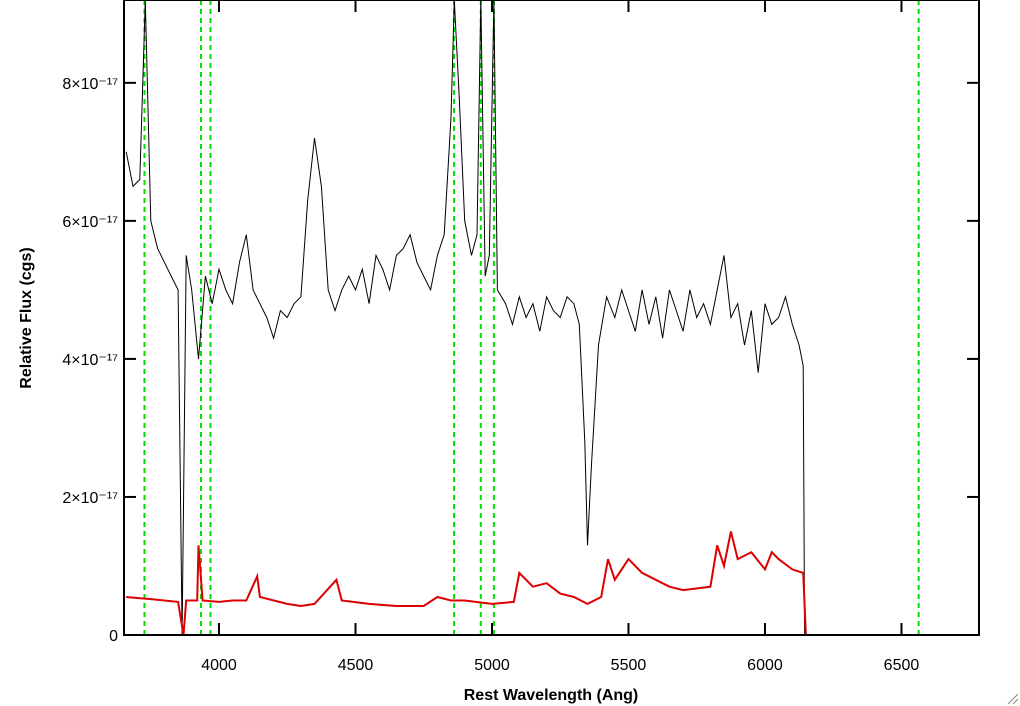 The height and width of the screenshot is (706, 1020). Describe the element at coordinates (629, 665) in the screenshot. I see `x-tick-label: 5500` at that location.